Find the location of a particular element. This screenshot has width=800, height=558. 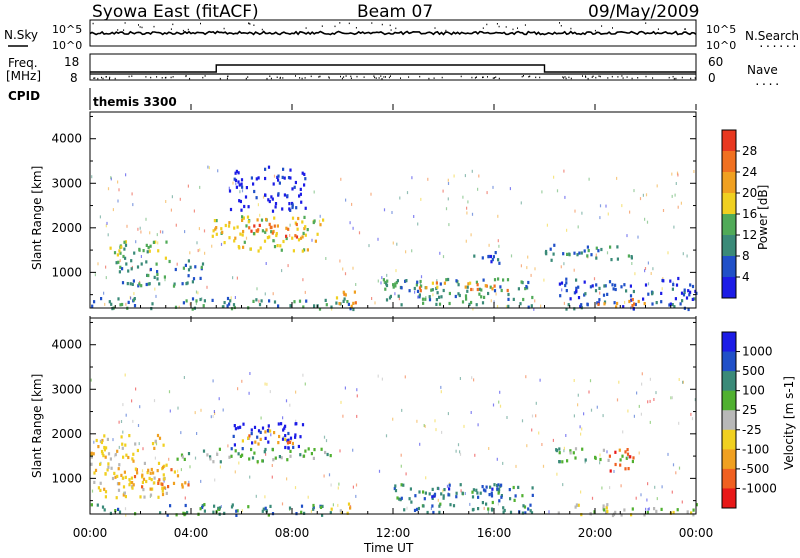

x-tick-label: 00:00 is located at coordinates (696, 533).